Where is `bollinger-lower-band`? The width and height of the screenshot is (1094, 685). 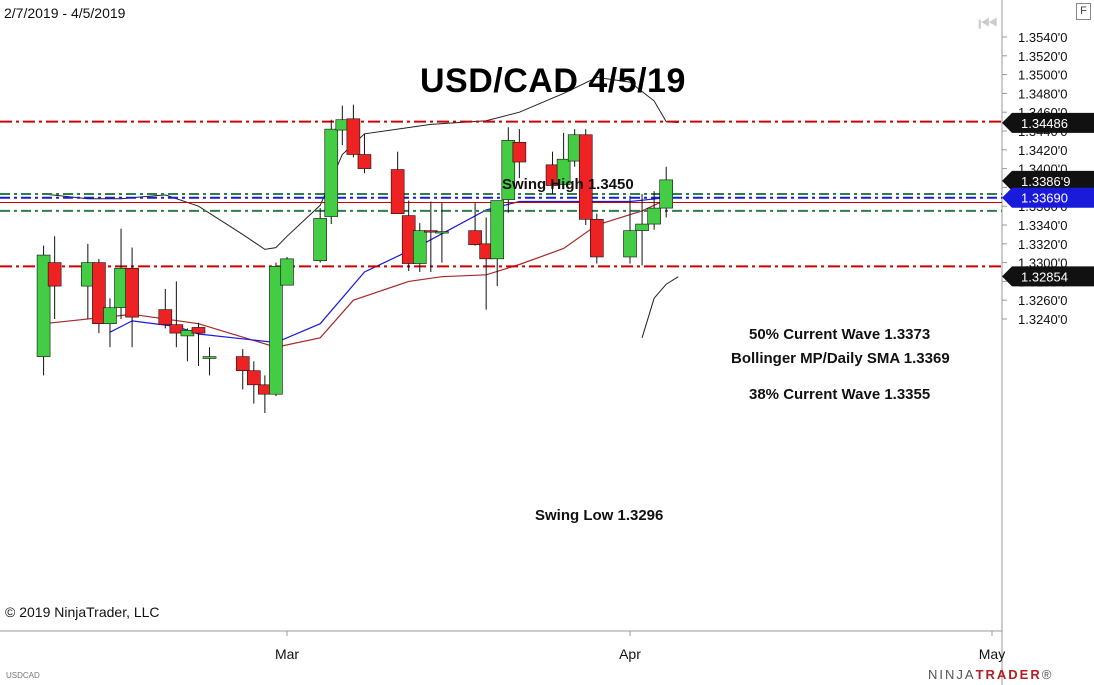 bollinger-lower-band is located at coordinates (660, 307).